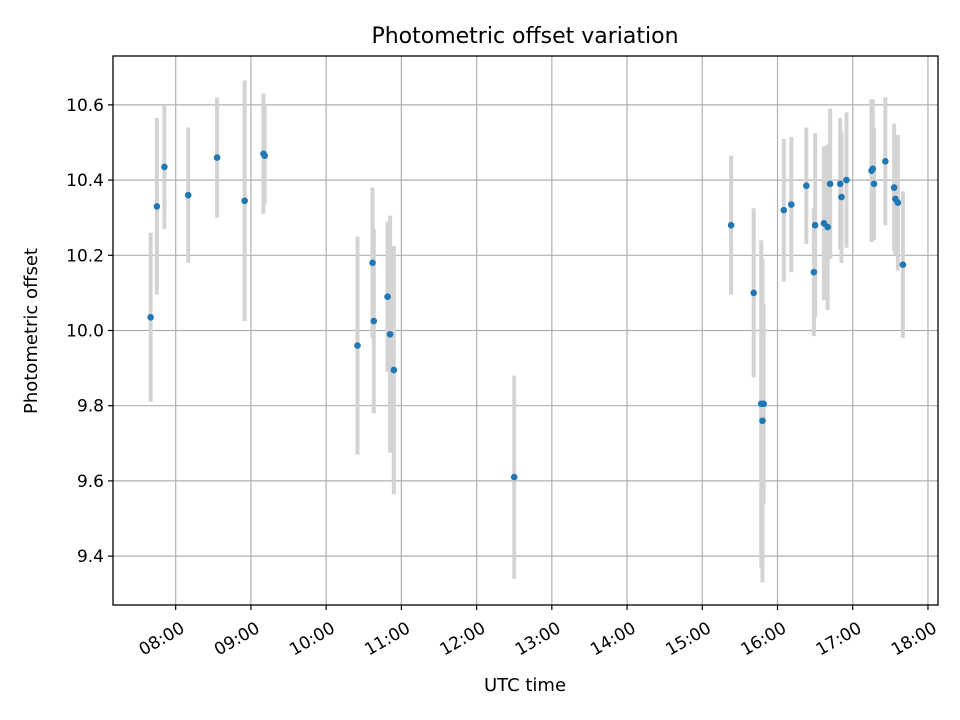 Image resolution: width=960 pixels, height=720 pixels. I want to click on chart-title: Photometric offset variation, so click(524, 36).